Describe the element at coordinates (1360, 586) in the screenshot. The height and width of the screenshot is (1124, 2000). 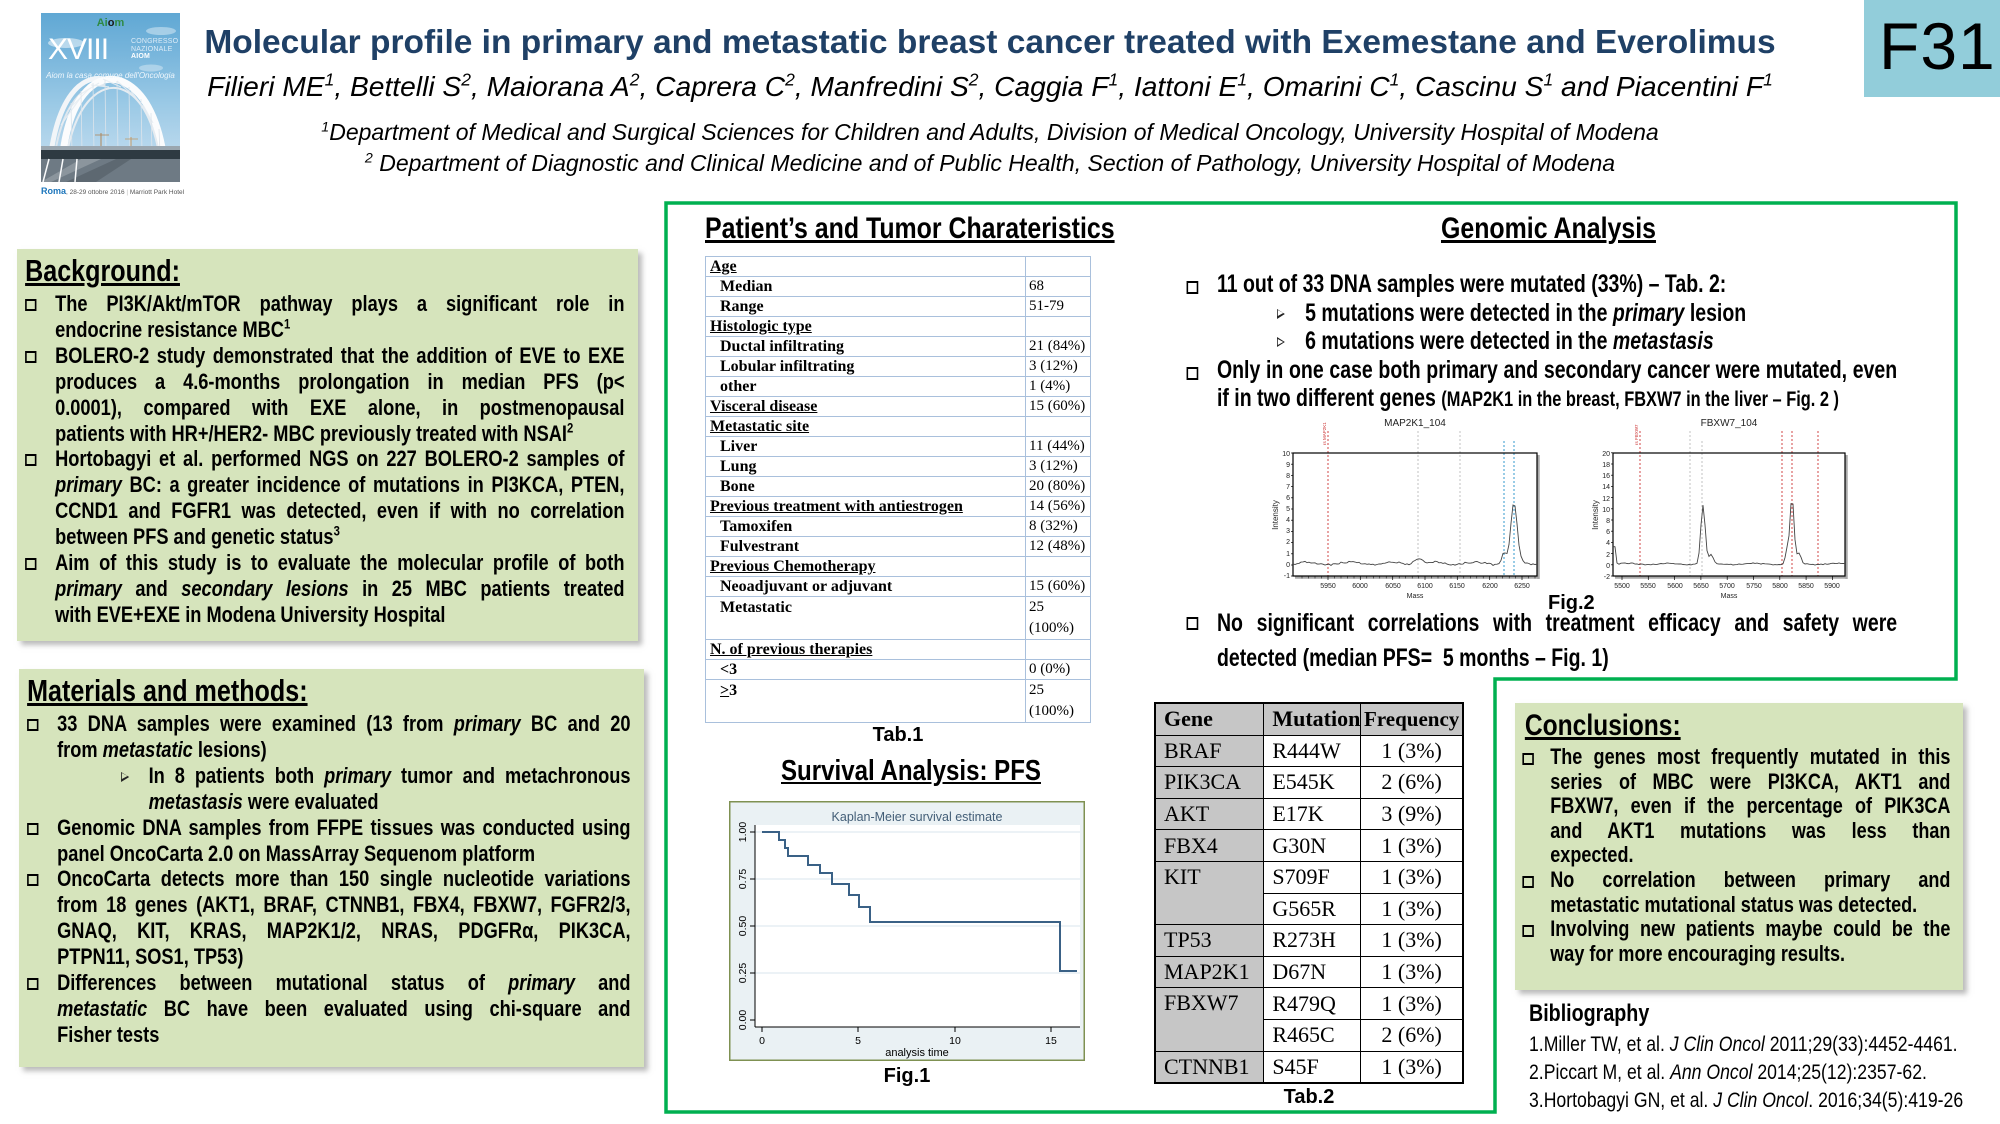
I see `svg-text: 6000` at that location.